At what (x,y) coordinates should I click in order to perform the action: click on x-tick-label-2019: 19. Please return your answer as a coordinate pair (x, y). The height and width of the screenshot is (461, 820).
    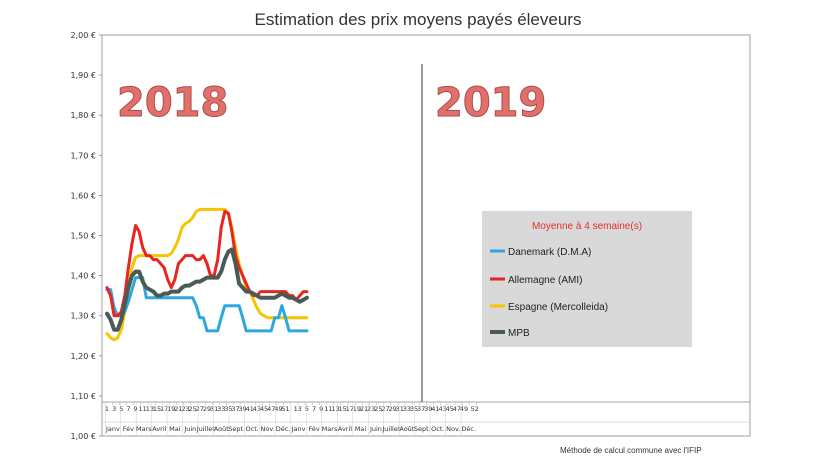
    Looking at the image, I should click on (357, 409).